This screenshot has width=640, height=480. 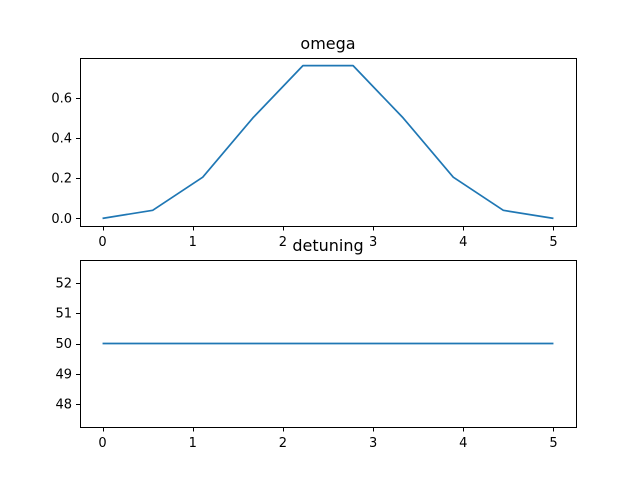 I want to click on detuning-x-tick-label: 4, so click(x=463, y=443).